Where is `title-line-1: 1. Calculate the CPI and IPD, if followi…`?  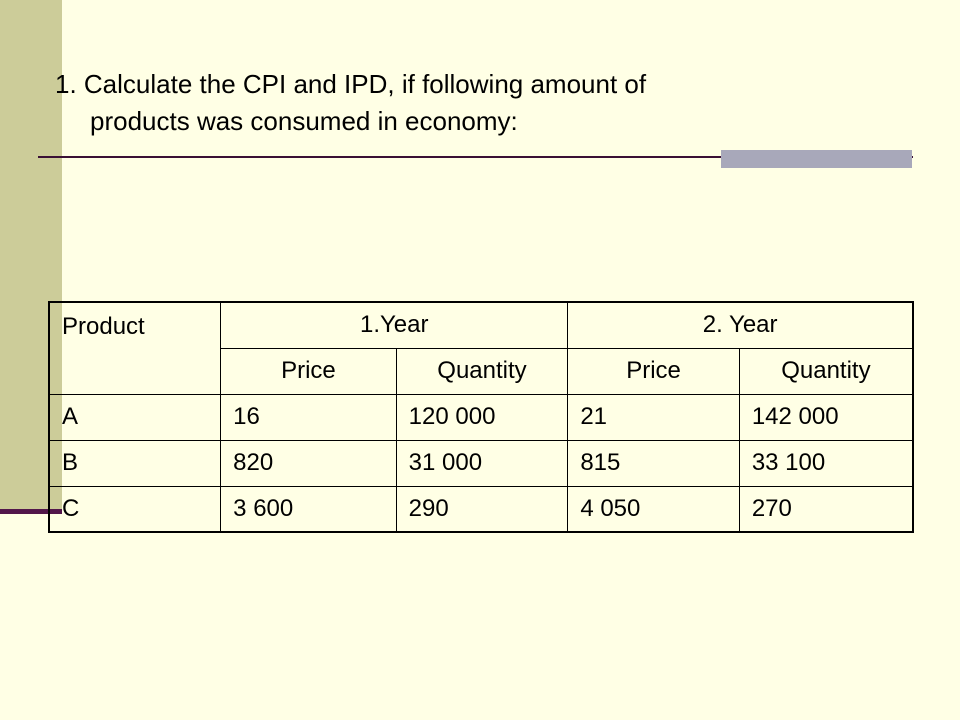
title-line-1: 1. Calculate the CPI and IPD, if followi… is located at coordinates (455, 84).